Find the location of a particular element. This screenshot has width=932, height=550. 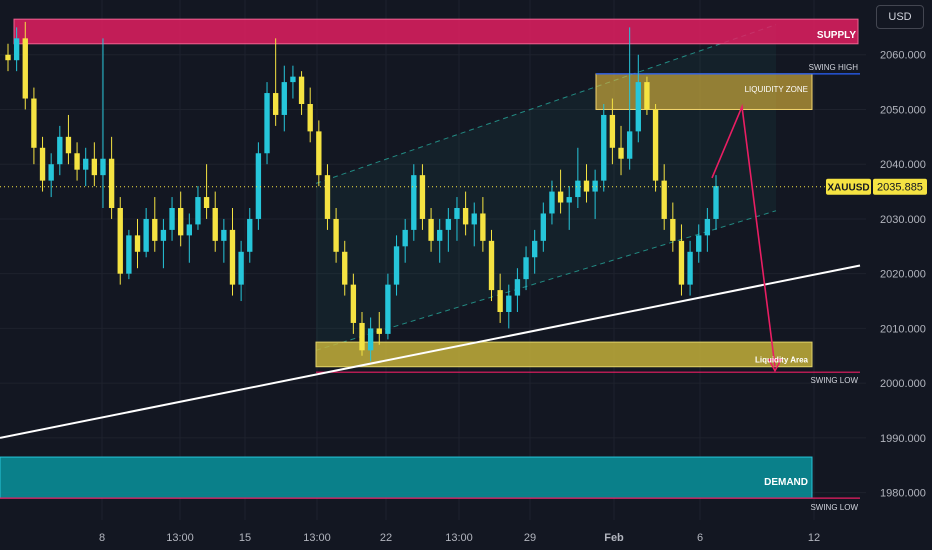

y-tick-label: 2020.000 is located at coordinates (903, 275).